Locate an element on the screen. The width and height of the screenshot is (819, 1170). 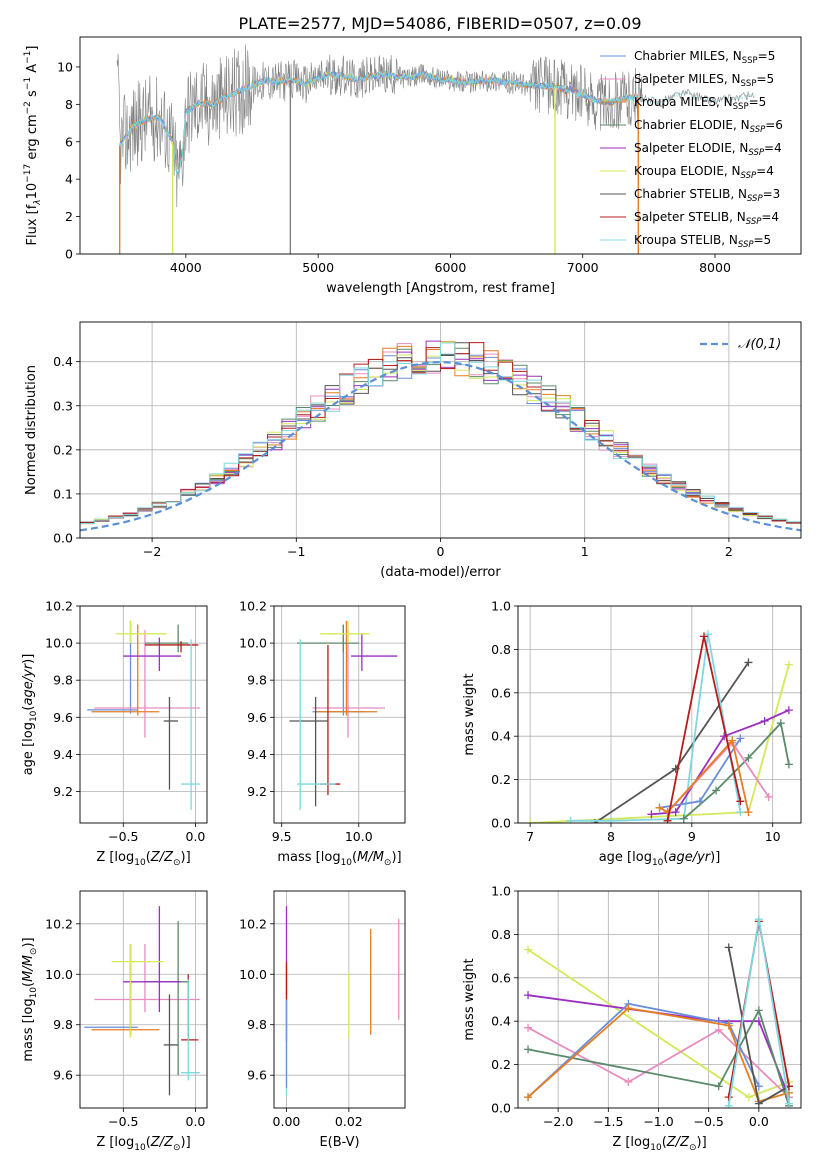
z_weight-series is located at coordinates (658, 1011).